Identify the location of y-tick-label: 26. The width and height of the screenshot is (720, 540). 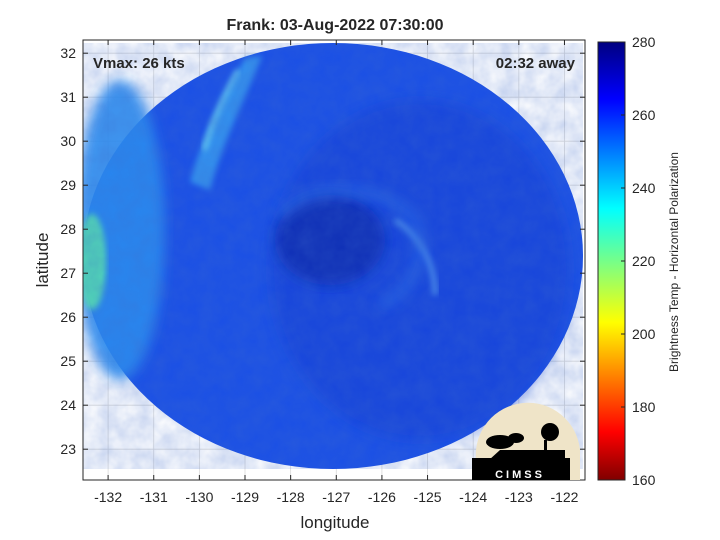
(68, 317).